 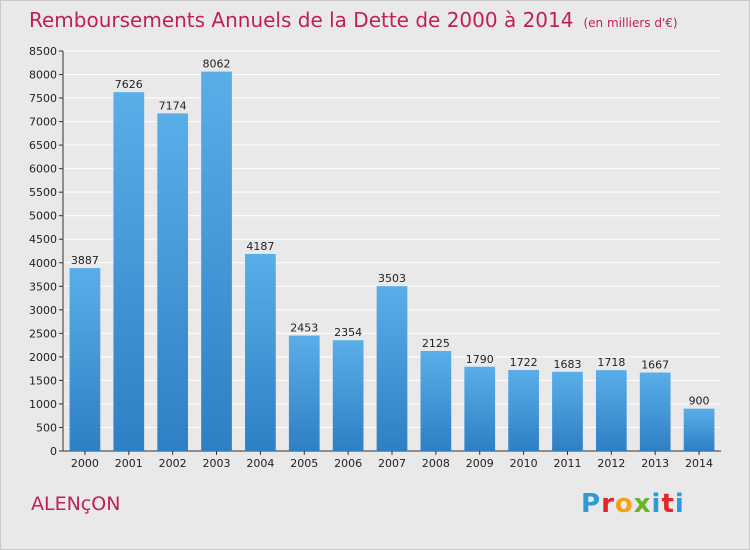 What do you see at coordinates (43, 169) in the screenshot?
I see `y-tick-label: 6000` at bounding box center [43, 169].